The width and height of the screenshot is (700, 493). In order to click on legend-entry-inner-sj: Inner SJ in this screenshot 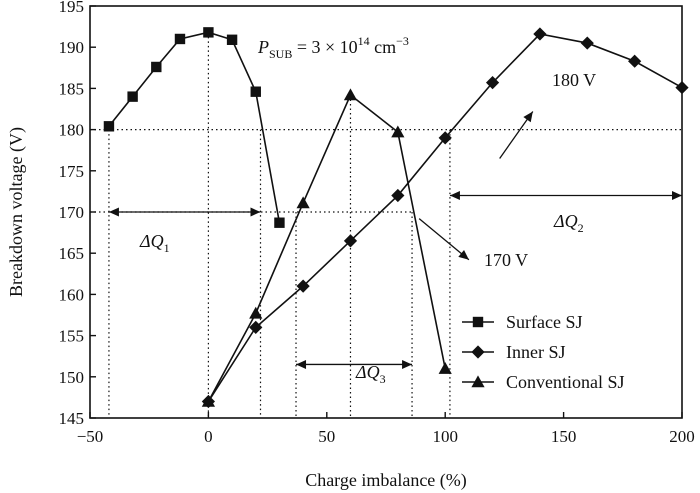, I will do `click(514, 352)`.